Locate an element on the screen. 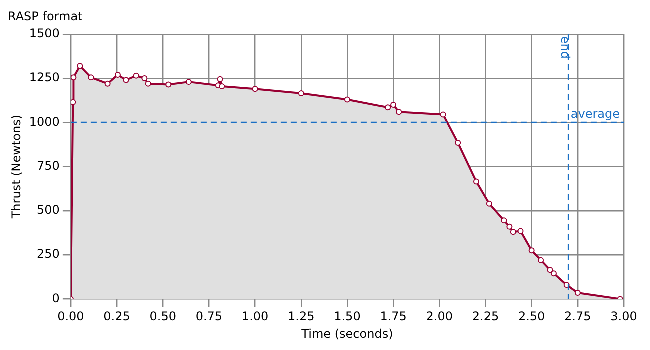  y-tick-label: 0 is located at coordinates (56, 298).